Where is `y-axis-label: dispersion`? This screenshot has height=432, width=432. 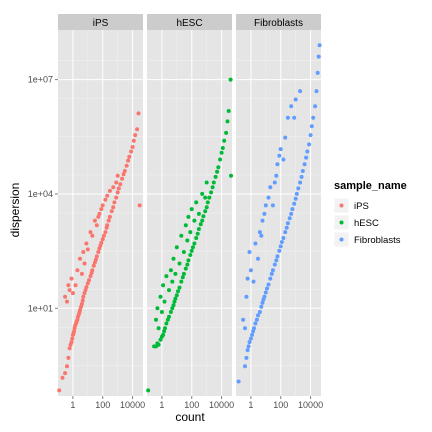 y-axis-label: dispersion is located at coordinates (15, 210).